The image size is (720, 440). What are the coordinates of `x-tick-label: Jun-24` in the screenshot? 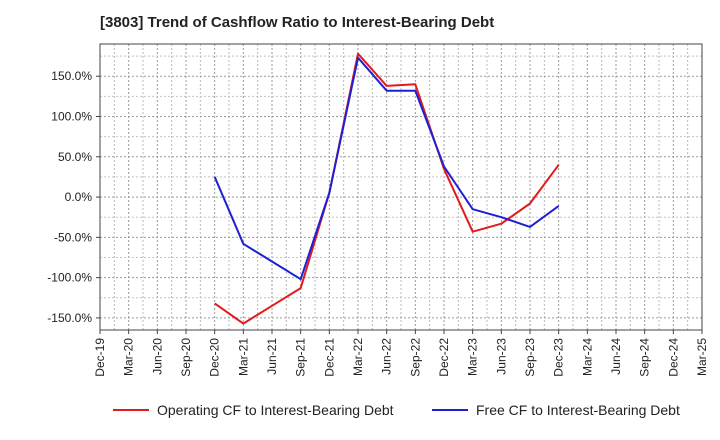 It's located at (616, 356).